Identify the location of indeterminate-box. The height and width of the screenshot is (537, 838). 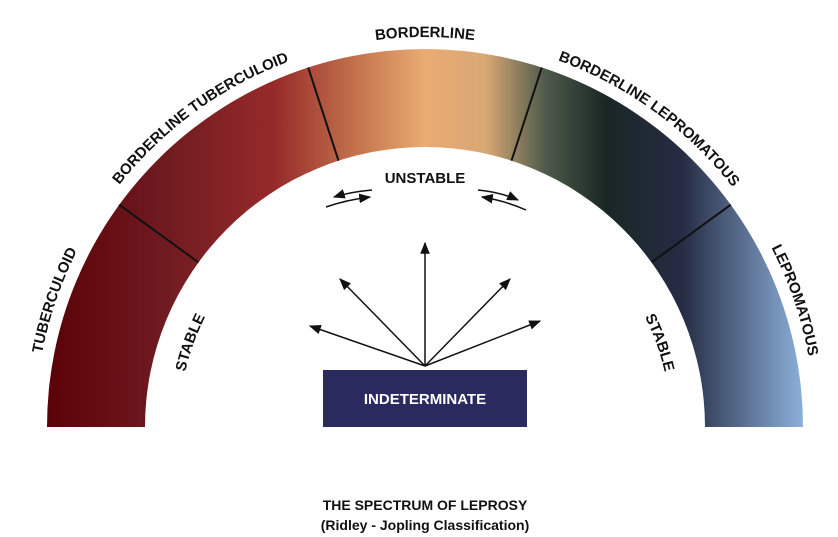
(425, 398).